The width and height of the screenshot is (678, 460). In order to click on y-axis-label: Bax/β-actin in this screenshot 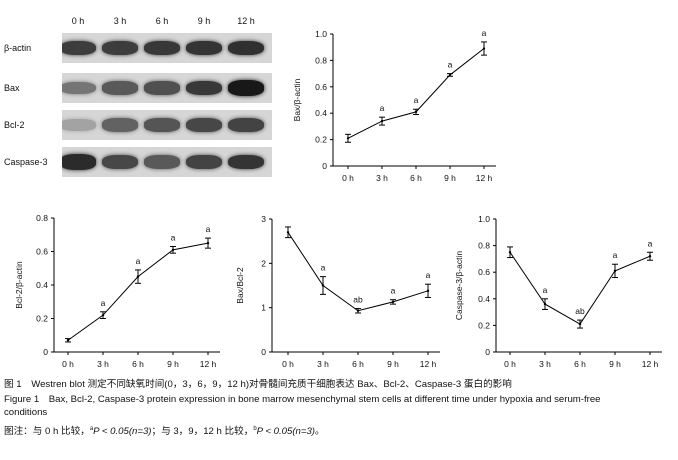, I will do `click(297, 99)`.